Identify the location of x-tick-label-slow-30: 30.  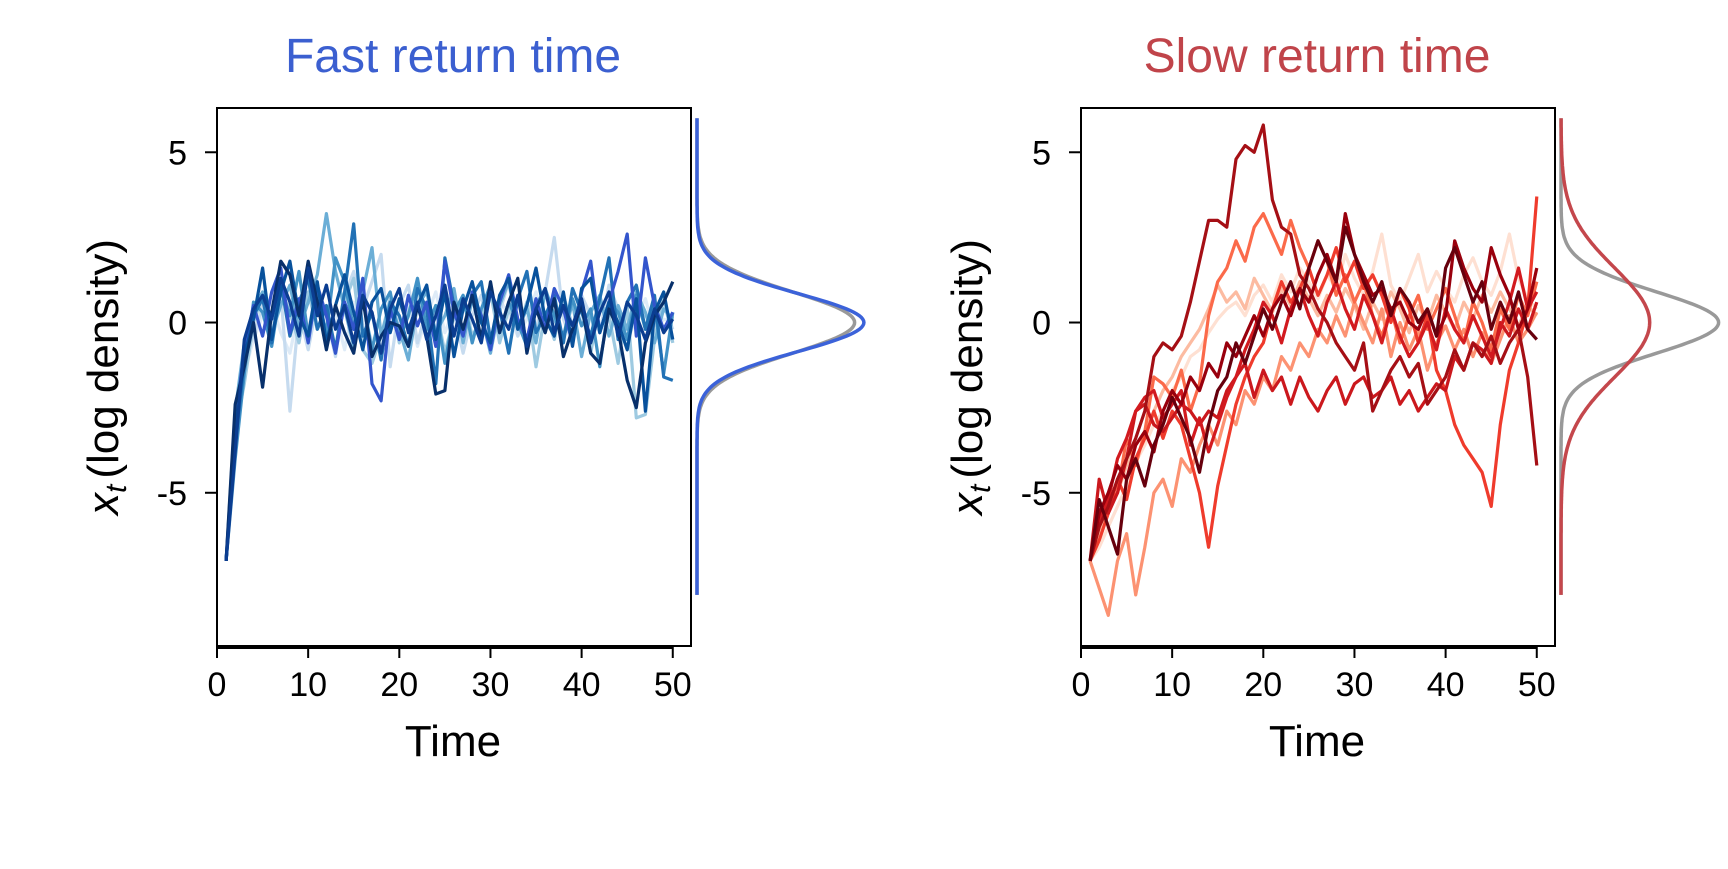
(1355, 685).